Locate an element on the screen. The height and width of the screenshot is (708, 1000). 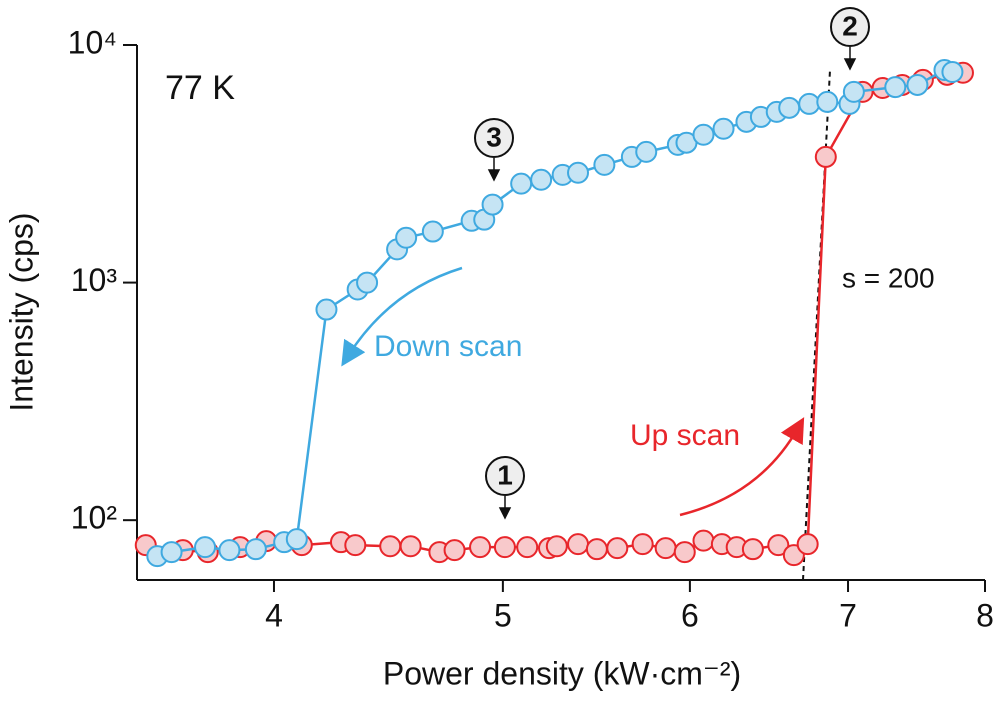
y-tick-label: 10² is located at coordinates (94, 518).